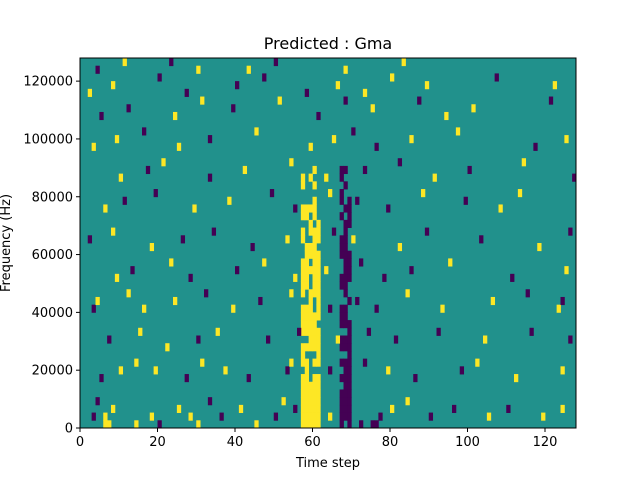  I want to click on y-axis-label: Frequency (Hz), so click(7, 243).